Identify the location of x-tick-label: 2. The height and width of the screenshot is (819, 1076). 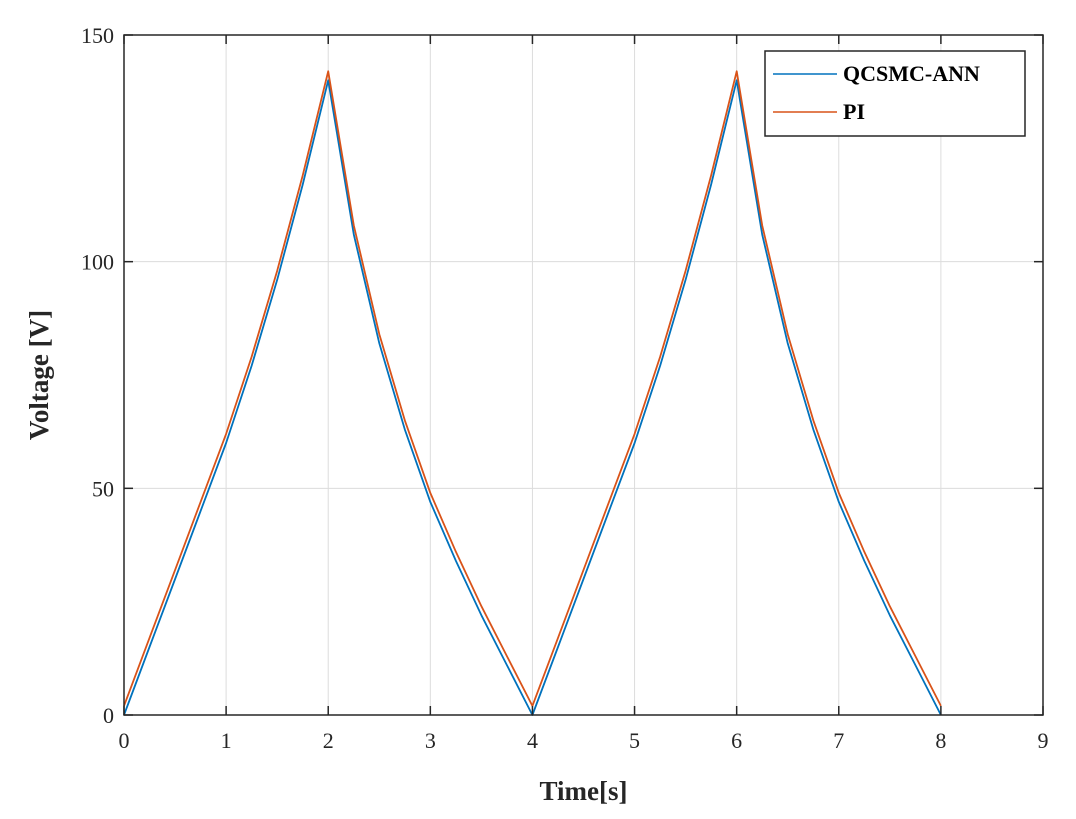
(328, 740).